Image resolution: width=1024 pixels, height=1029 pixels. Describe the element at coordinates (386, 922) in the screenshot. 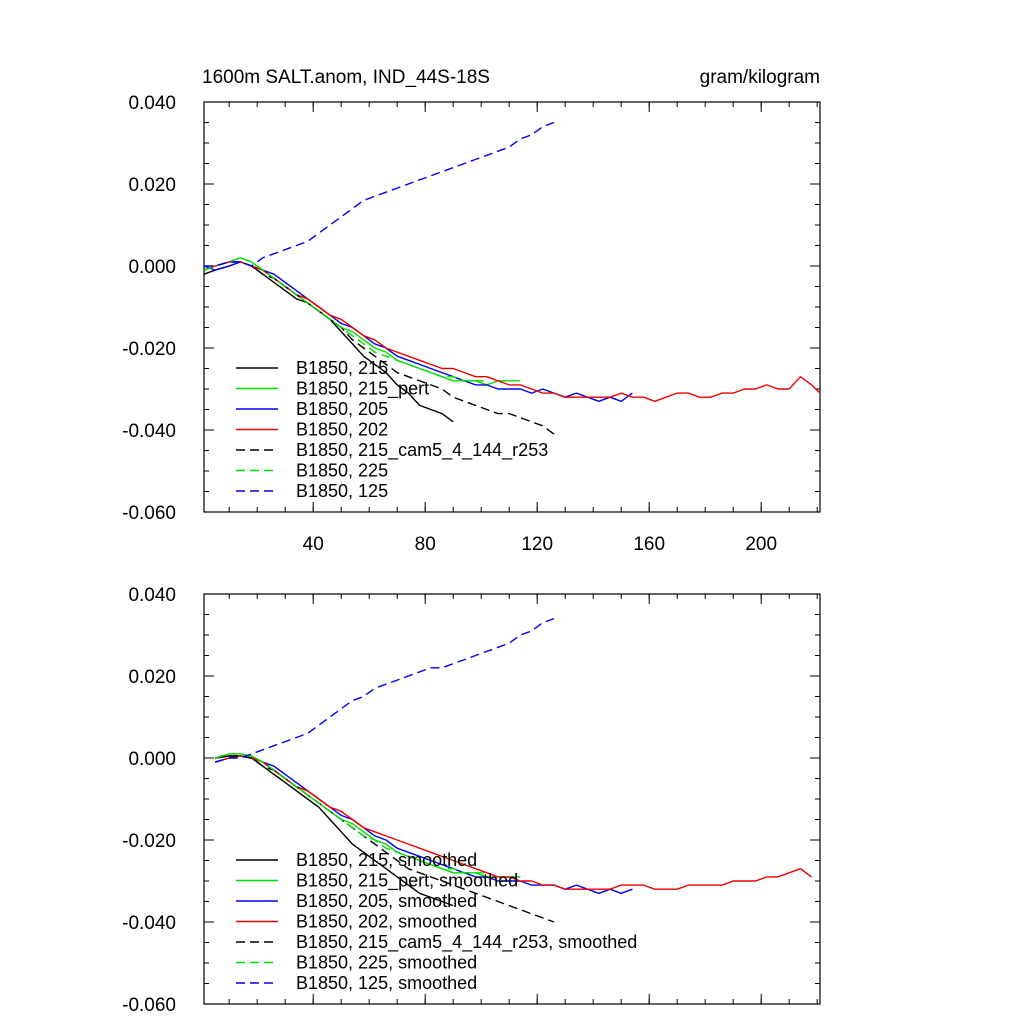

I see `legend-label: B1850, 202, smoothed` at that location.